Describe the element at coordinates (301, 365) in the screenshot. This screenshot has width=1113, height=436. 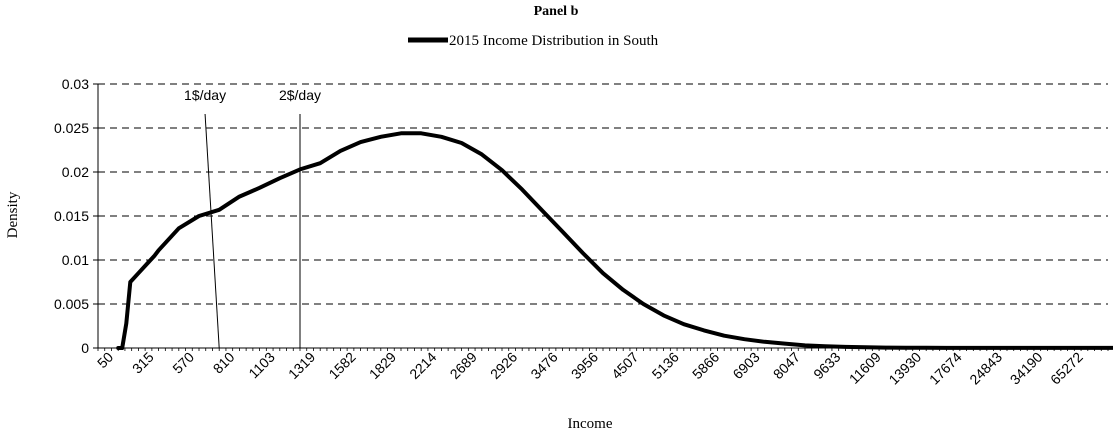
I see `x-tick-label: 1319` at that location.